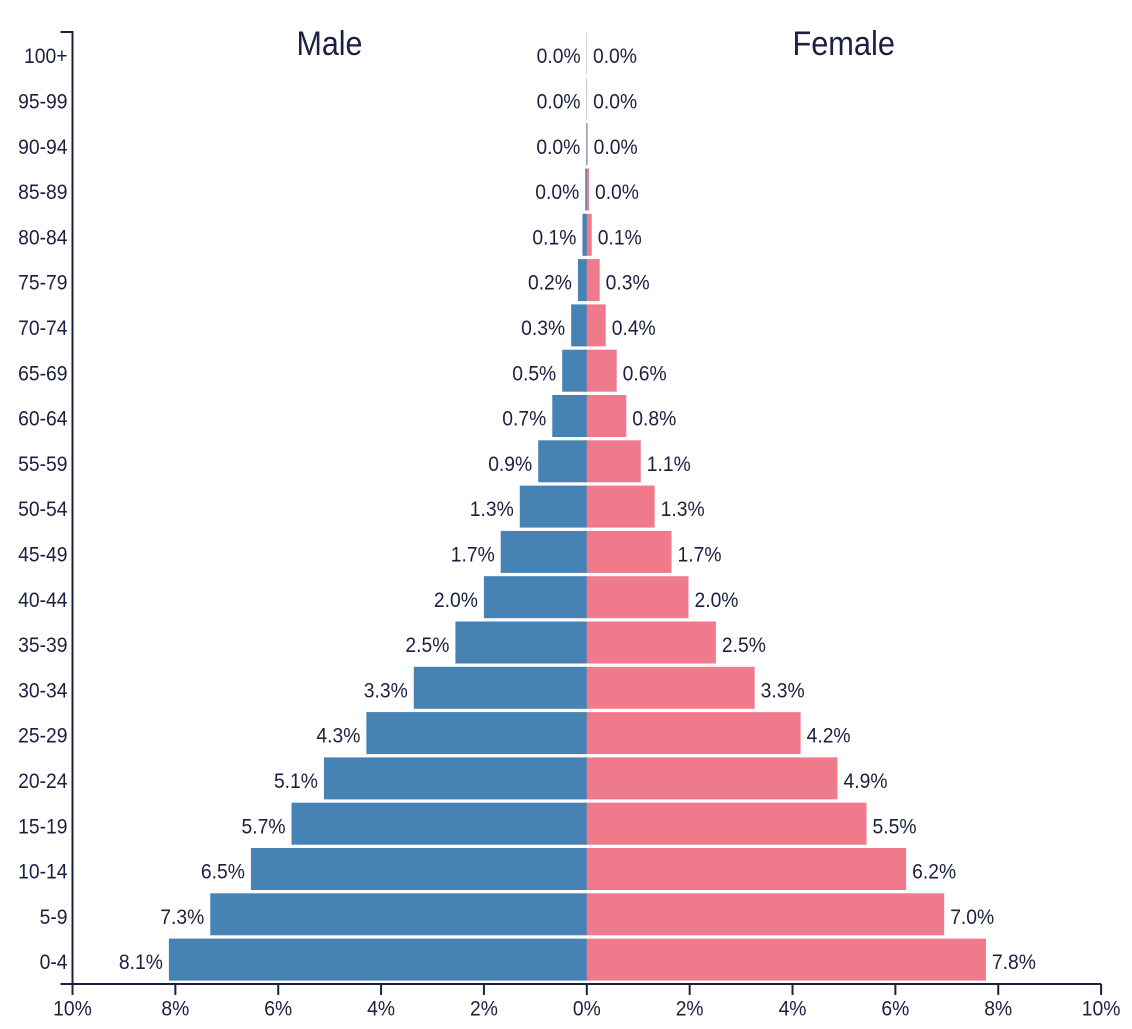  I want to click on svg-text: 50-54, so click(43, 509).